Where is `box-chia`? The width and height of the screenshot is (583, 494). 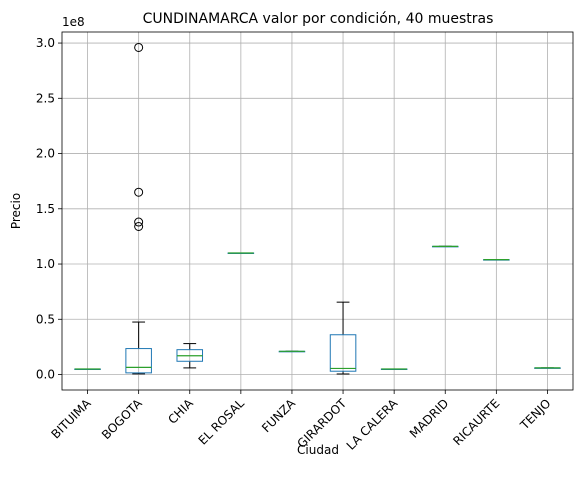 box-chia is located at coordinates (190, 356).